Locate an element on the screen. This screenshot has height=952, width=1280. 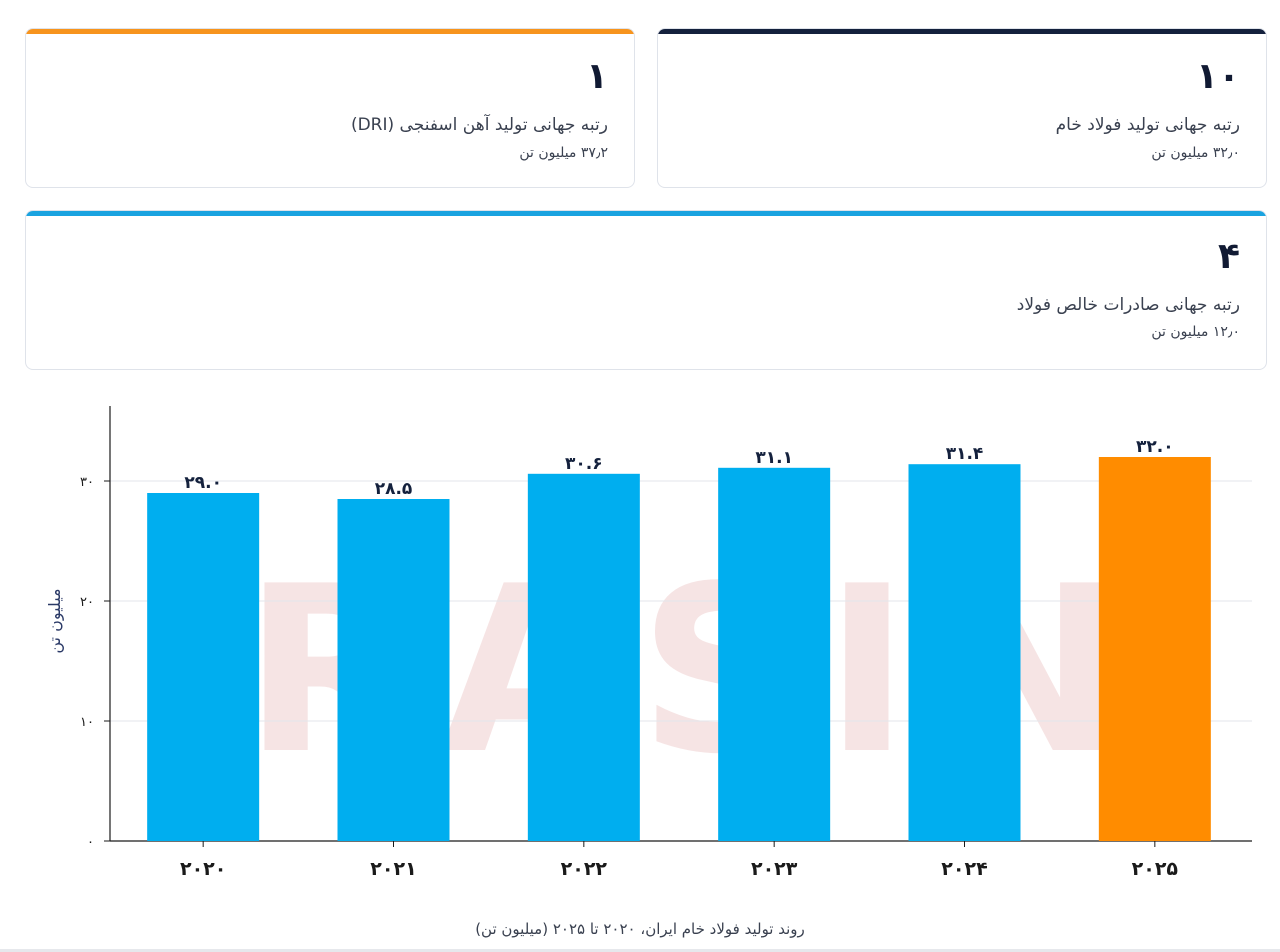
x-tick-label: ۲۰۲۲ is located at coordinates (584, 869).